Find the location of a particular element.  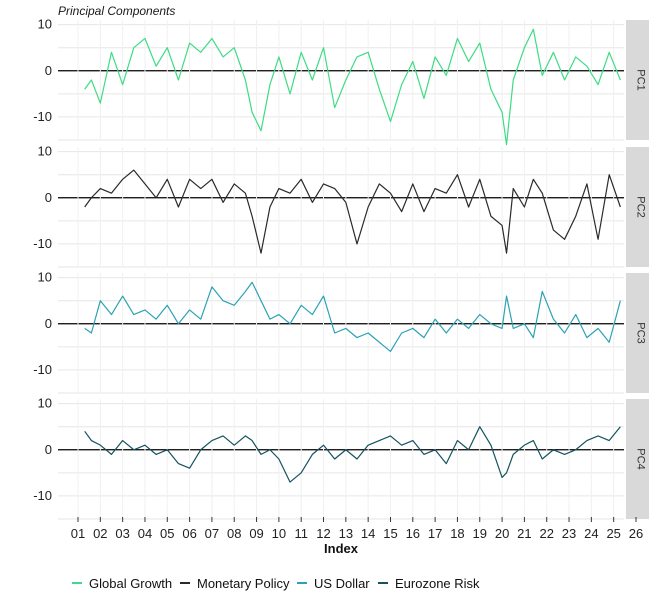

x-axis-title: Index is located at coordinates (341, 548).